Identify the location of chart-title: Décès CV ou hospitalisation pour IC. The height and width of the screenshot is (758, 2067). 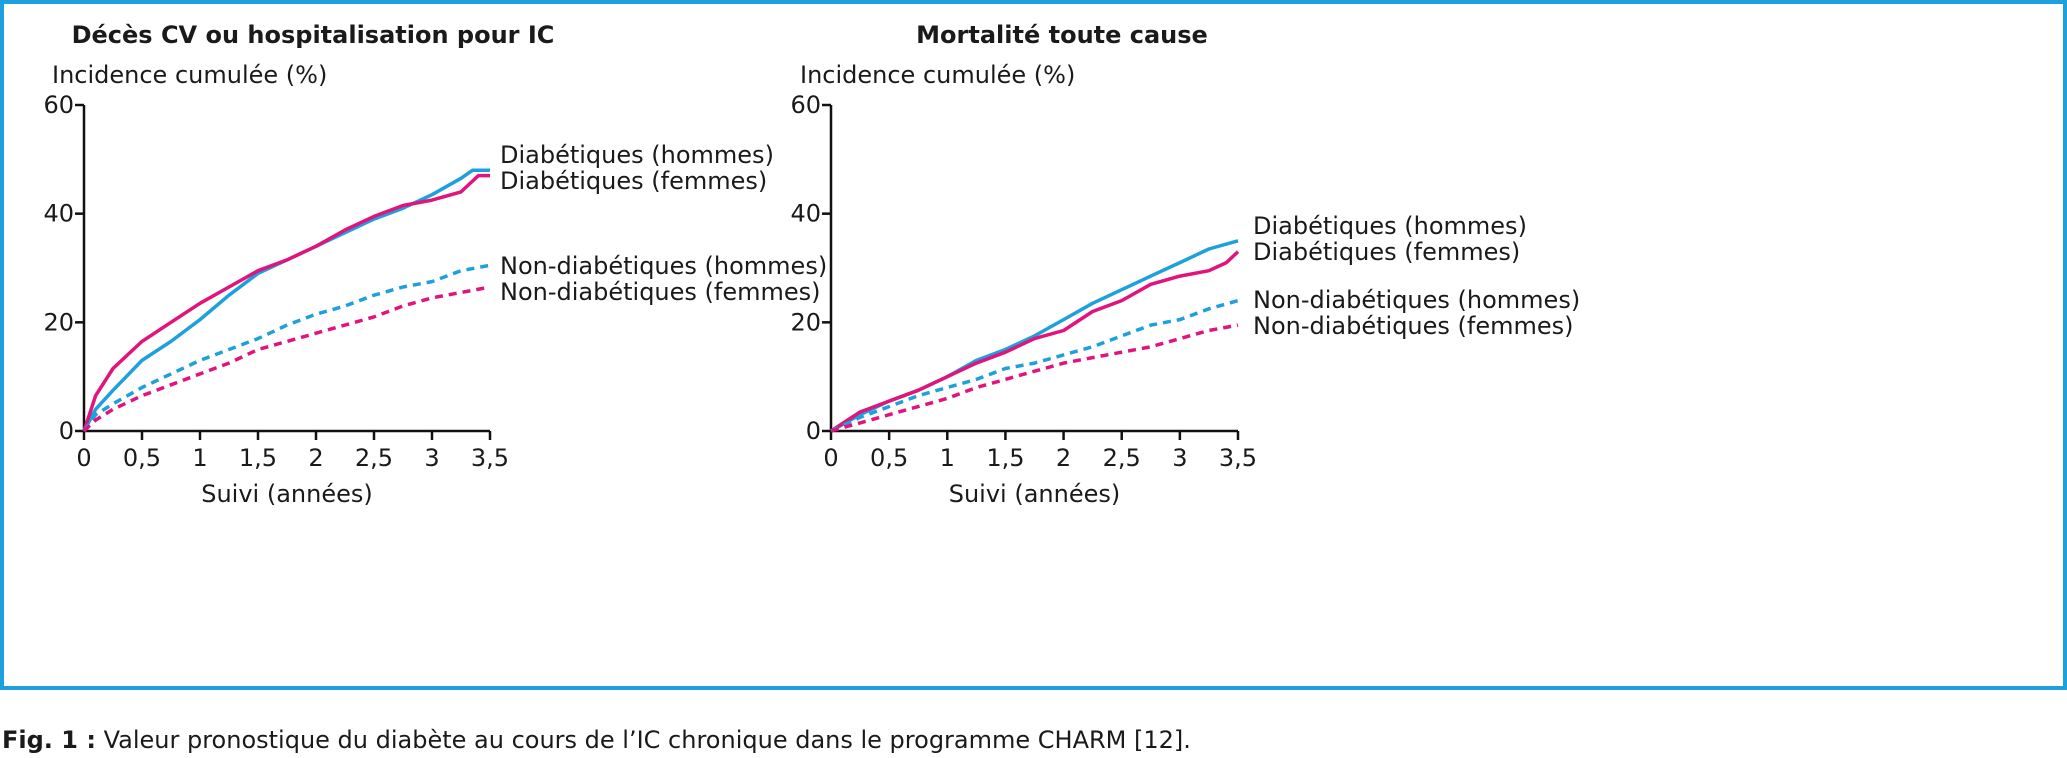
(313, 35).